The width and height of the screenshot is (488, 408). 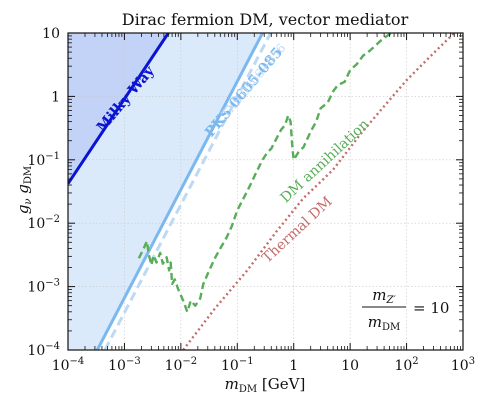 What do you see at coordinates (43, 350) in the screenshot?
I see `y-tick-label: 10⁻⁴` at bounding box center [43, 350].